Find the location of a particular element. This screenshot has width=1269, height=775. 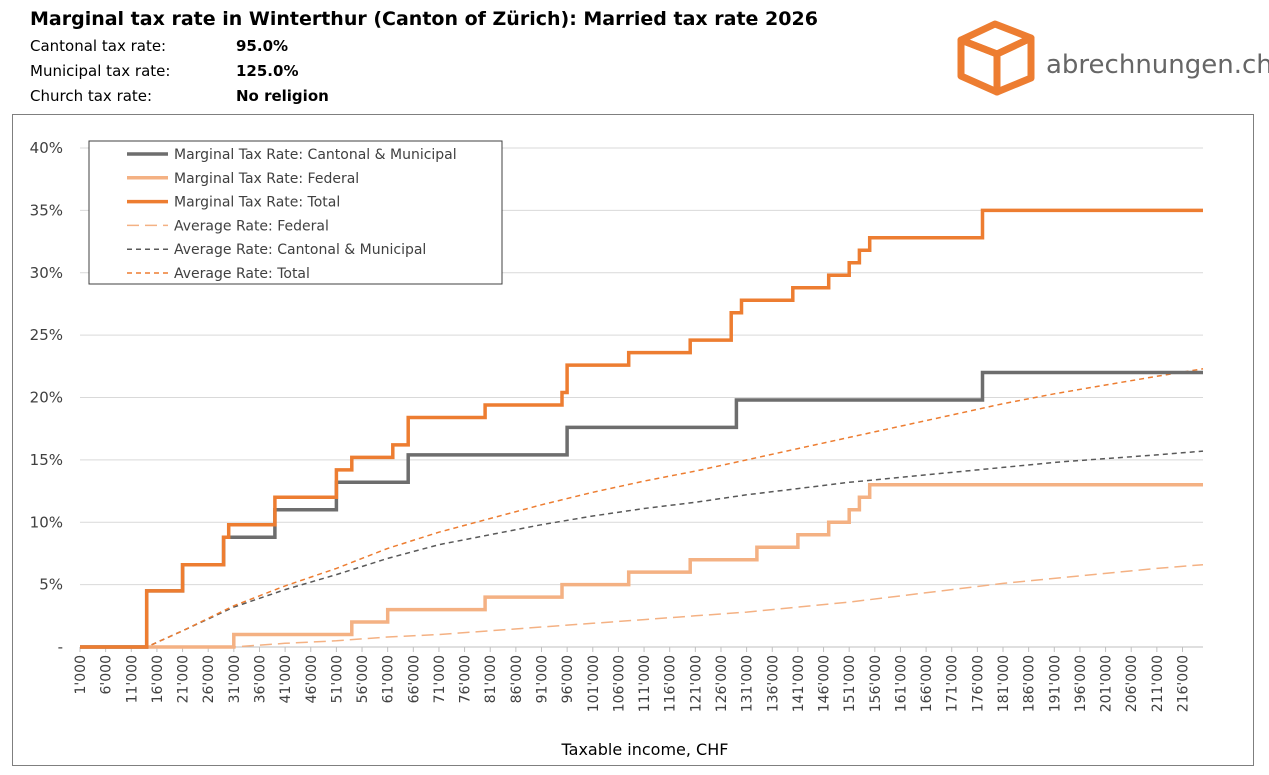

y-tick-label: 5% is located at coordinates (51, 585).